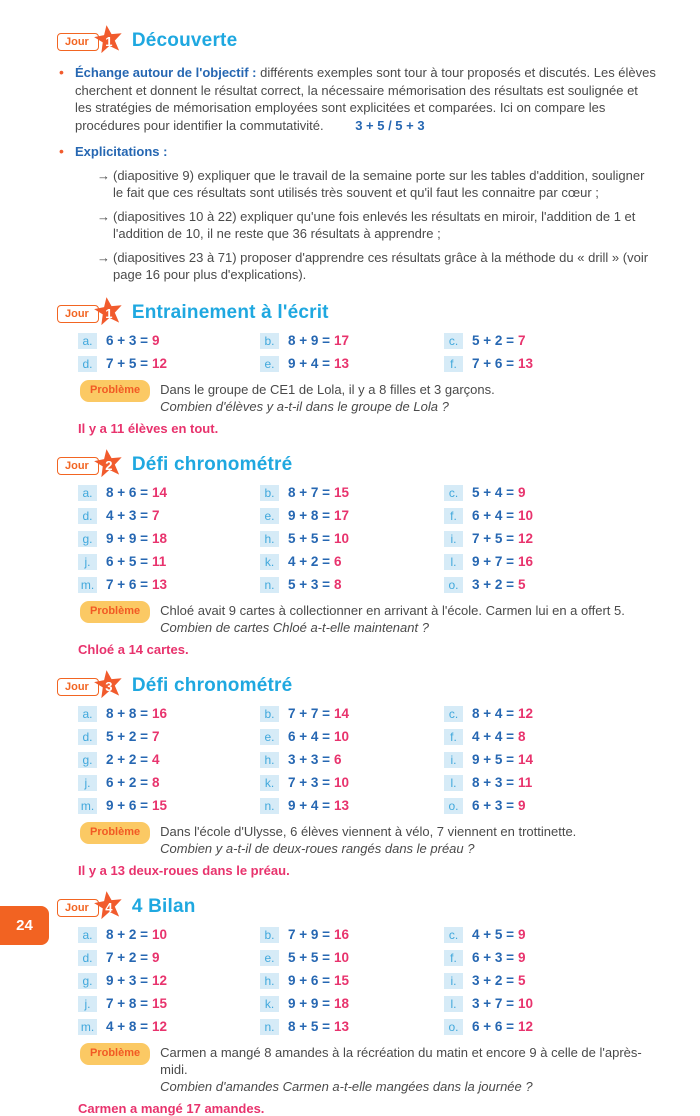  What do you see at coordinates (342, 1003) in the screenshot?
I see `exercise-answer: 18` at bounding box center [342, 1003].